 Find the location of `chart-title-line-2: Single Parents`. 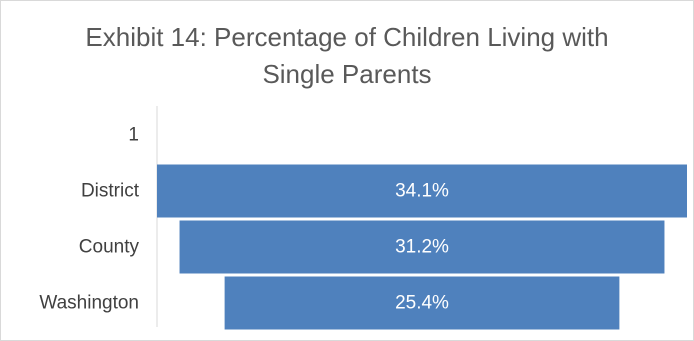

chart-title-line-2: Single Parents is located at coordinates (347, 74).